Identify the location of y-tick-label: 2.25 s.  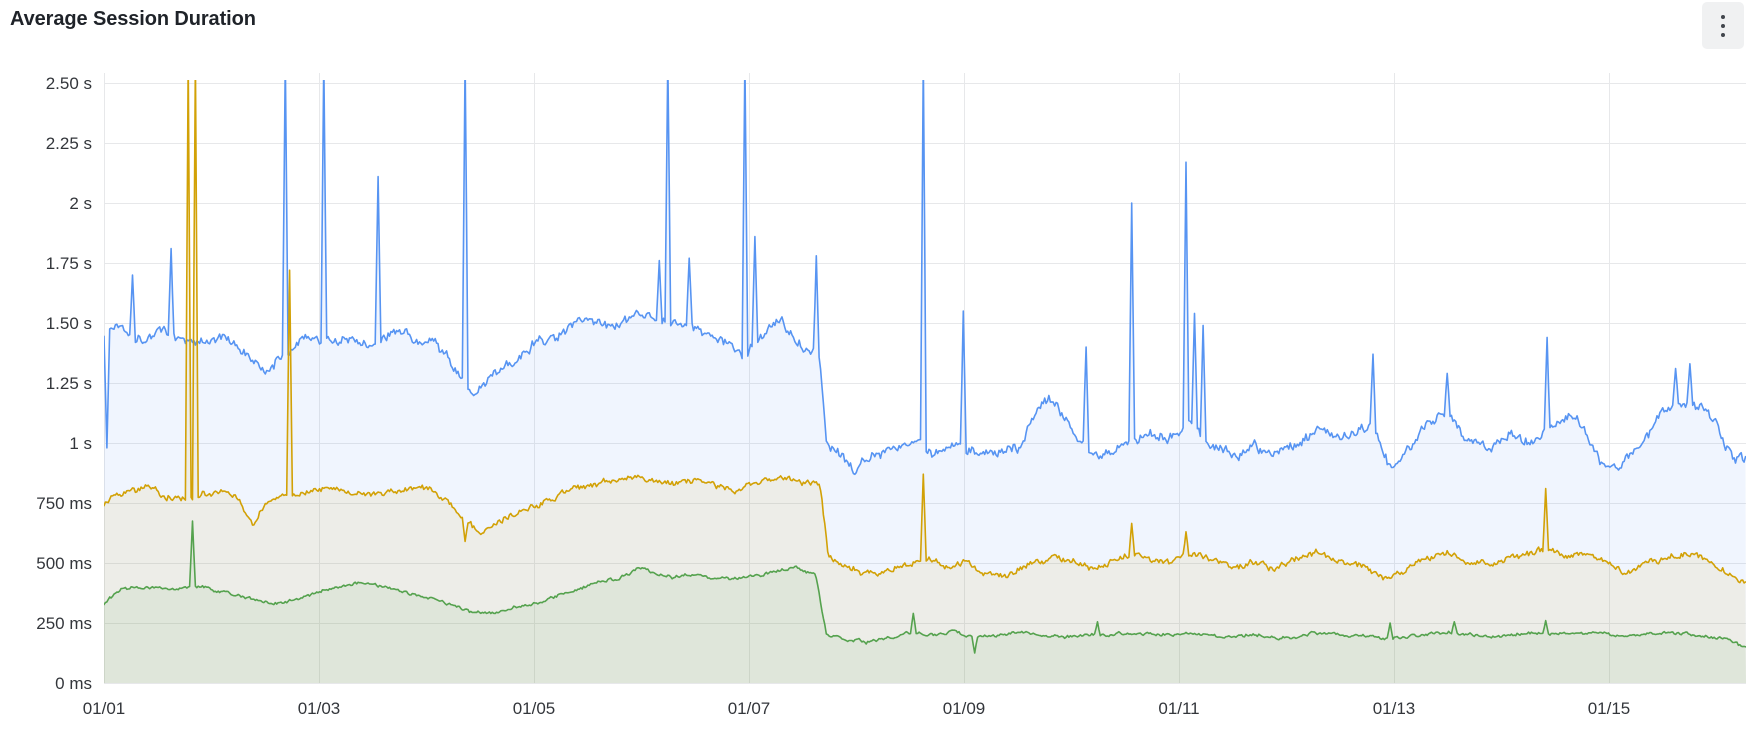
(69, 143).